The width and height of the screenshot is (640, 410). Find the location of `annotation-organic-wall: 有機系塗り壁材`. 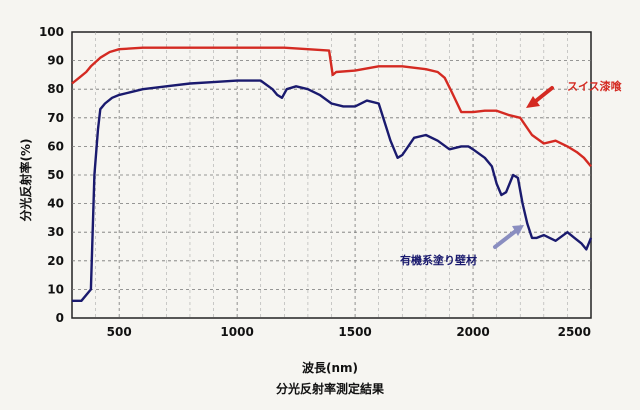

annotation-organic-wall: 有機系塗り壁材 is located at coordinates (462, 246).